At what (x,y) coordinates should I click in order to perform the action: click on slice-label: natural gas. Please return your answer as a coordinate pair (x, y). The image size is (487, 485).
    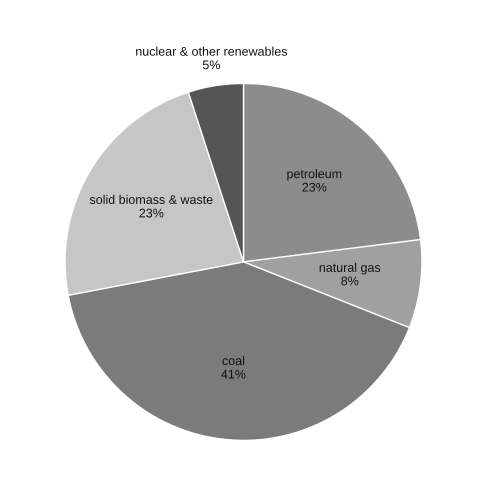
    Looking at the image, I should click on (350, 268).